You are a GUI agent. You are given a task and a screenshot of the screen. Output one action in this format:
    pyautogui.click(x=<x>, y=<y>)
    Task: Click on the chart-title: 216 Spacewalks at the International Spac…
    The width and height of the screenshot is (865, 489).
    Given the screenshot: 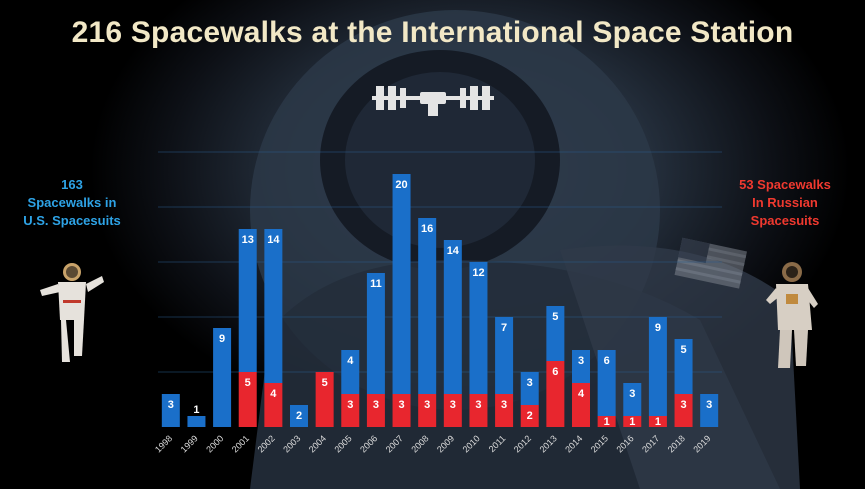 What is the action you would take?
    pyautogui.click(x=432, y=32)
    